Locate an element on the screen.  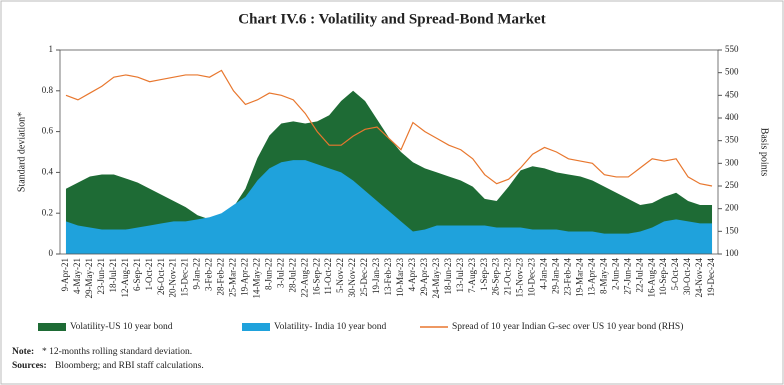
note: * 12-months rolling standard deviation. is located at coordinates (117, 352).